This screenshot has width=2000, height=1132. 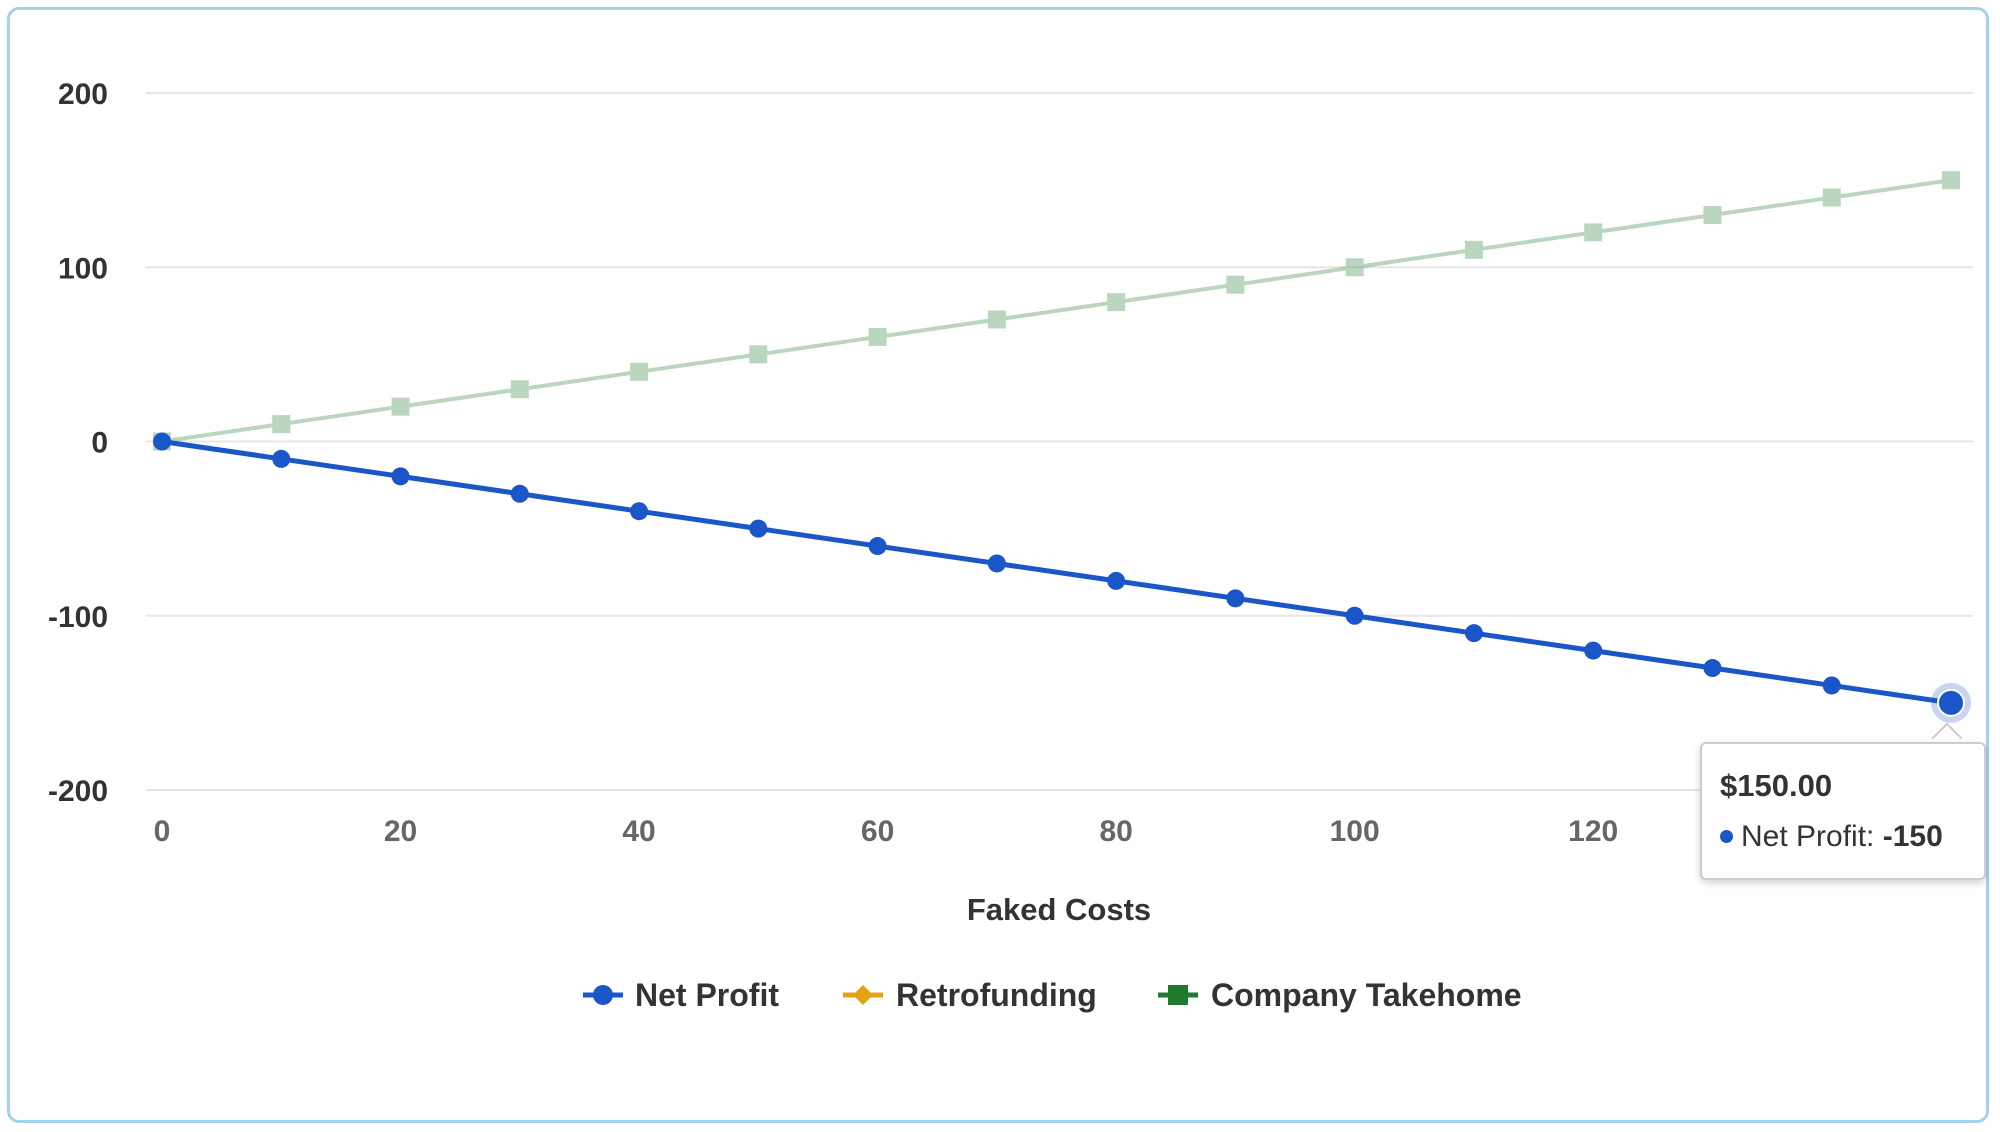 I want to click on legend-label: Net Profit, so click(x=707, y=995).